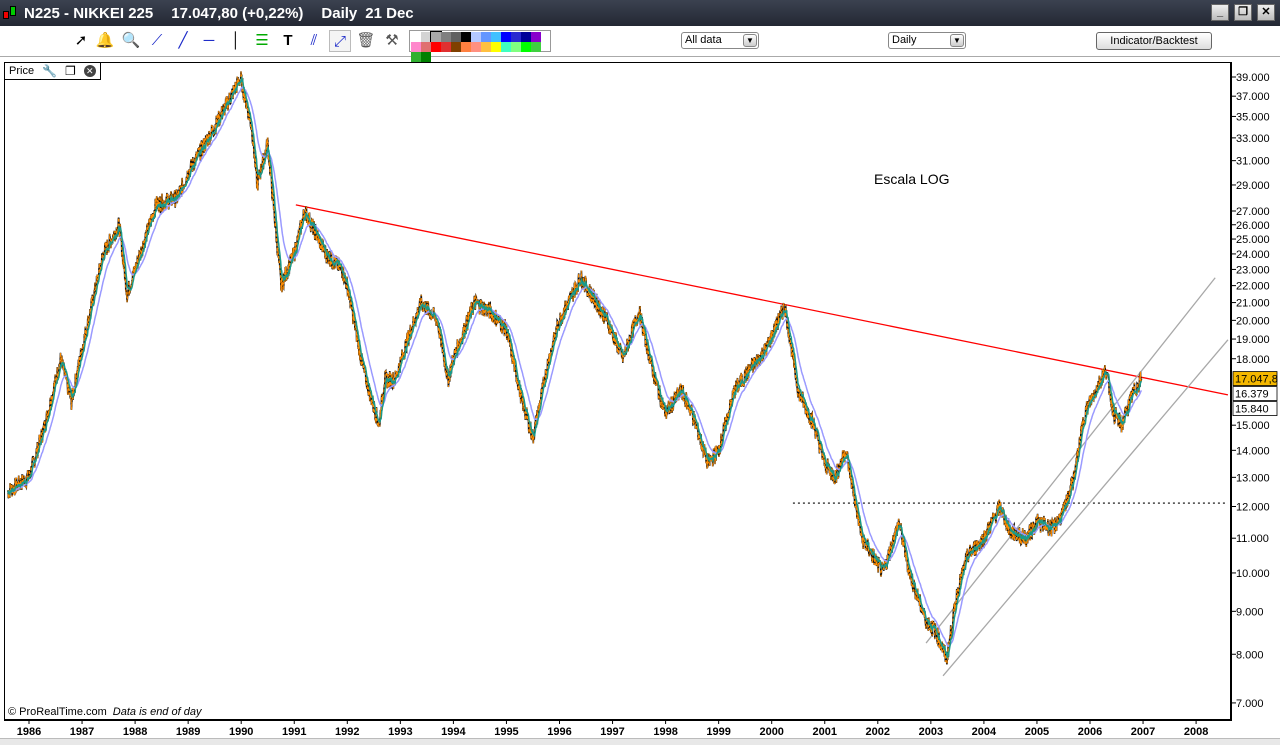 The image size is (1280, 745). What do you see at coordinates (81, 40) in the screenshot?
I see `pointer-icon: ➚` at bounding box center [81, 40].